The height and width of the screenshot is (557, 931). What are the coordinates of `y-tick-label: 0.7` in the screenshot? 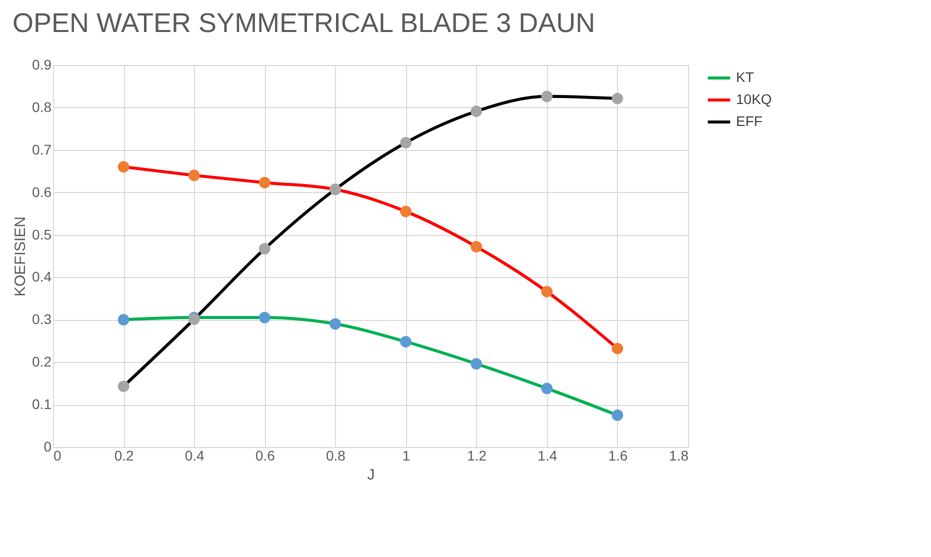 It's located at (42, 149).